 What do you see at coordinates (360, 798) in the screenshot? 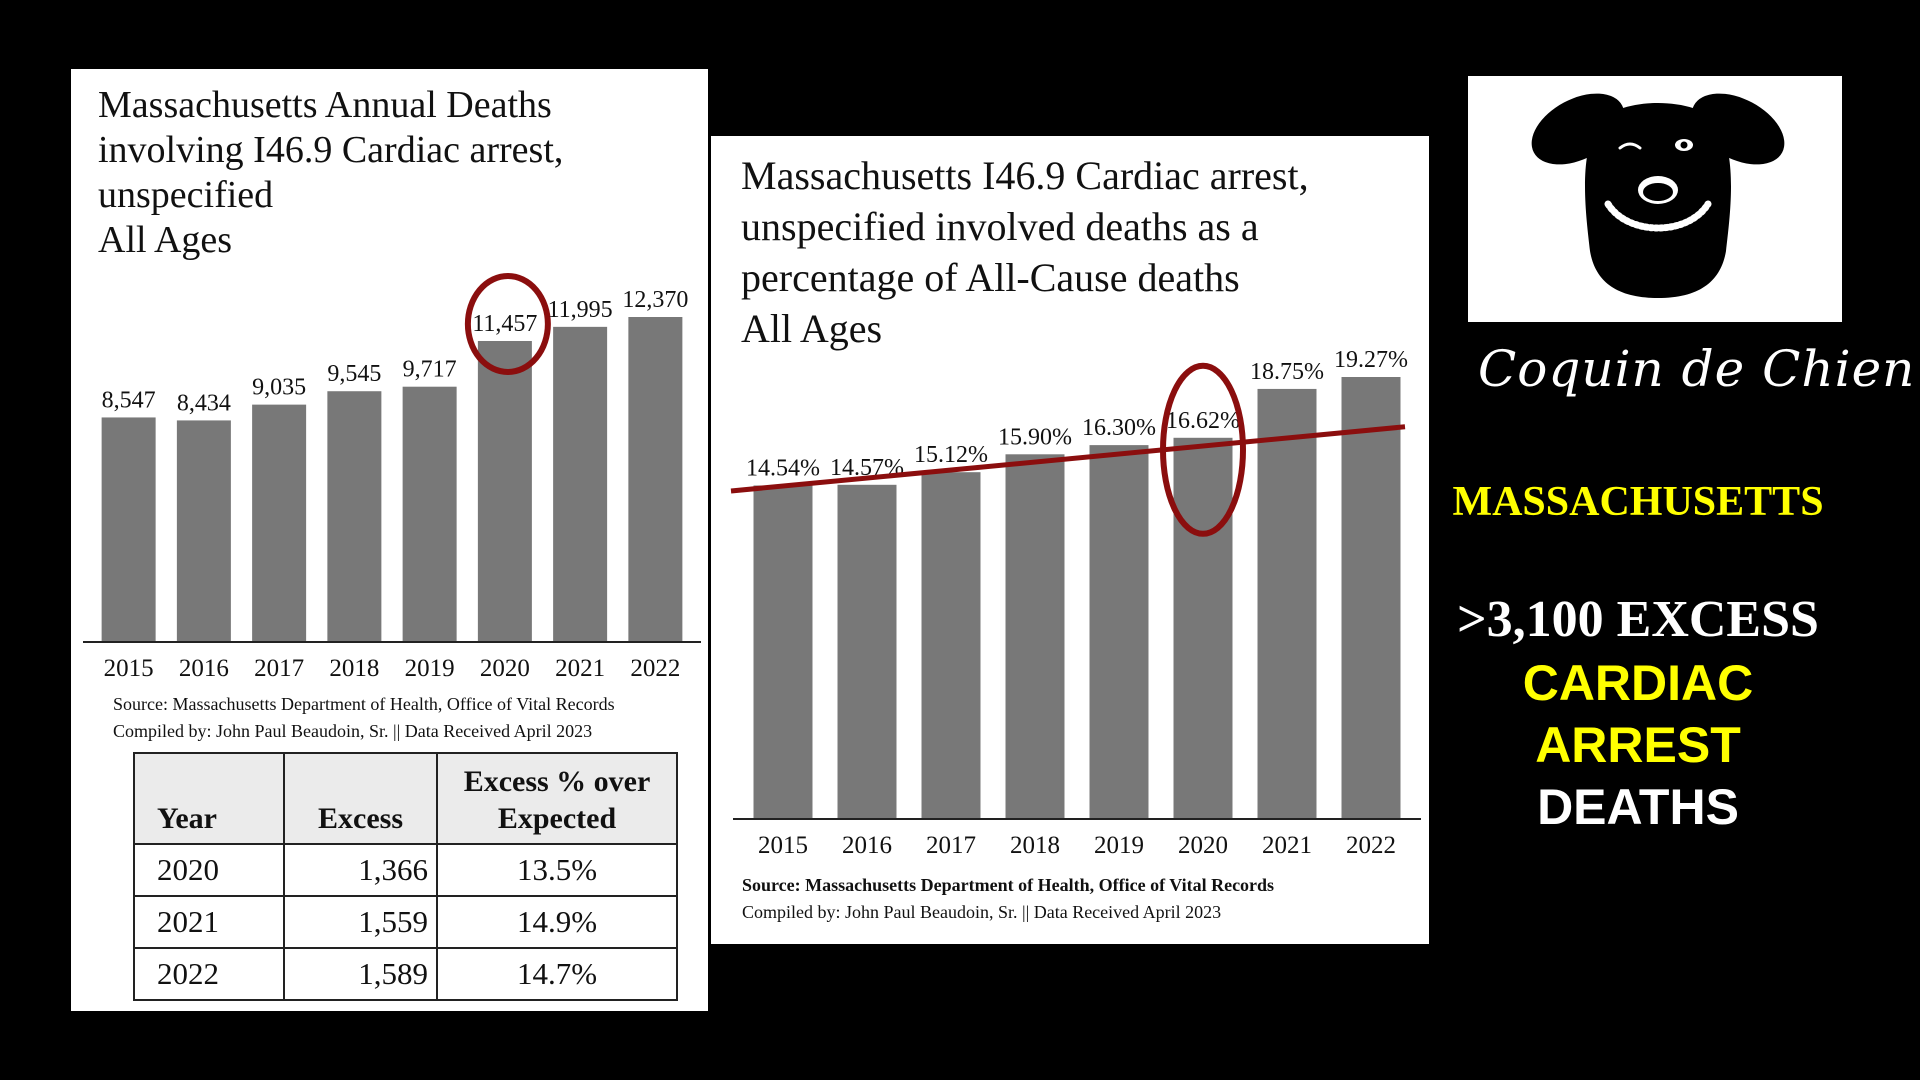
I see `excess-table-header-excess: Excess` at bounding box center [360, 798].